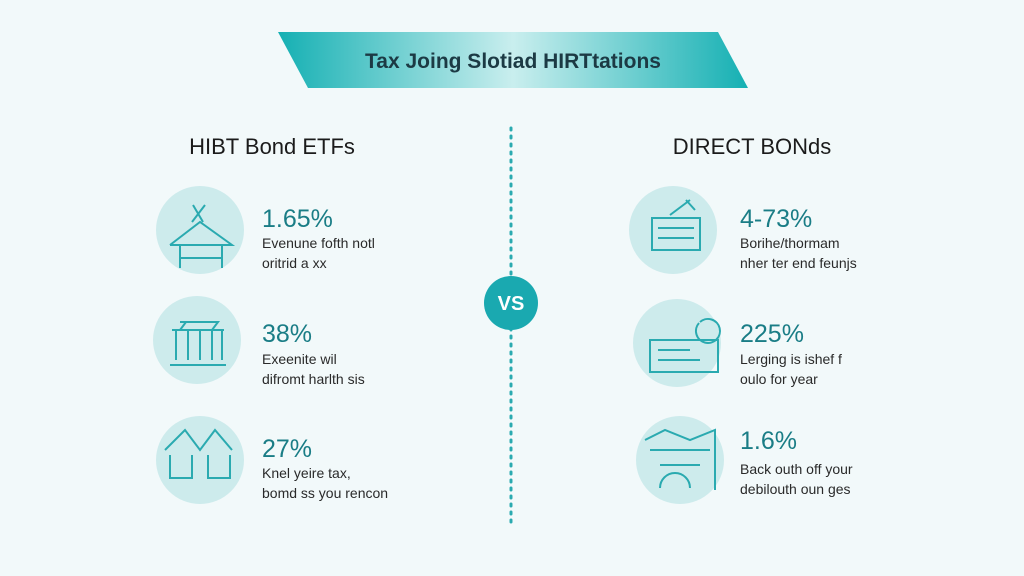  Describe the element at coordinates (772, 334) in the screenshot. I see `stat: 225%` at that location.